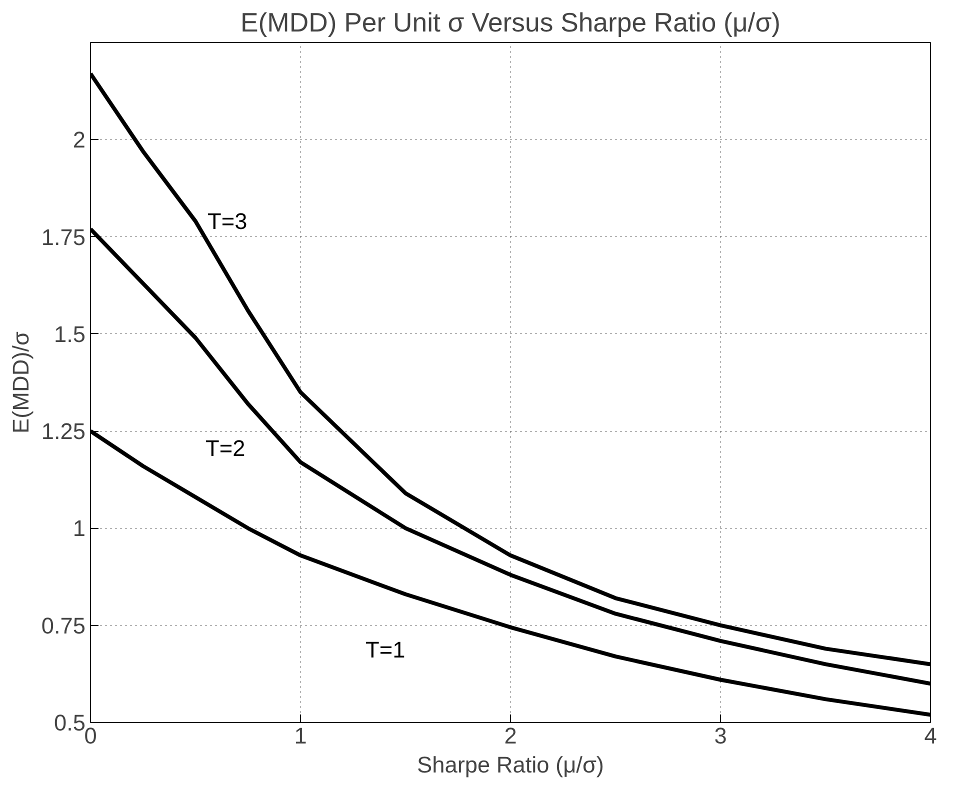  Describe the element at coordinates (63, 625) in the screenshot. I see `y-tick-label: 0.75` at that location.